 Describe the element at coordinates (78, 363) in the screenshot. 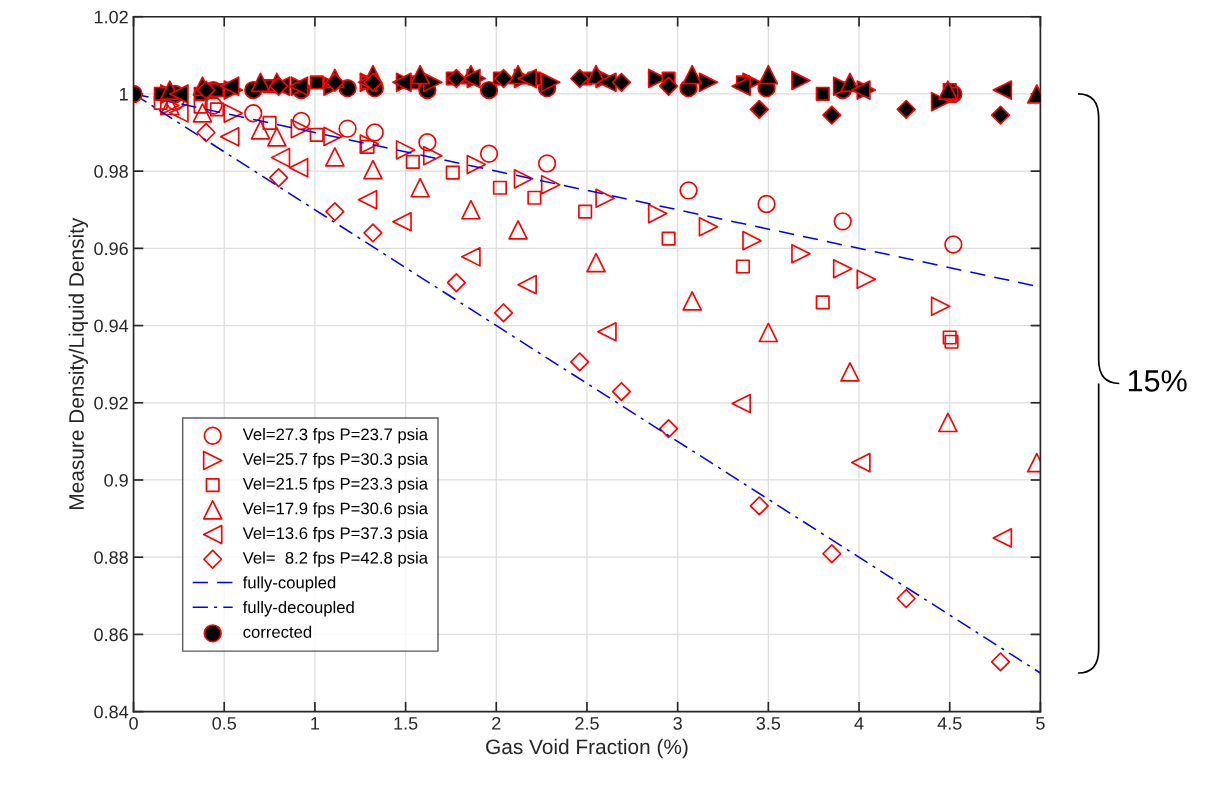

I see `y-axis-title: Measure Density/Liquid Density` at that location.